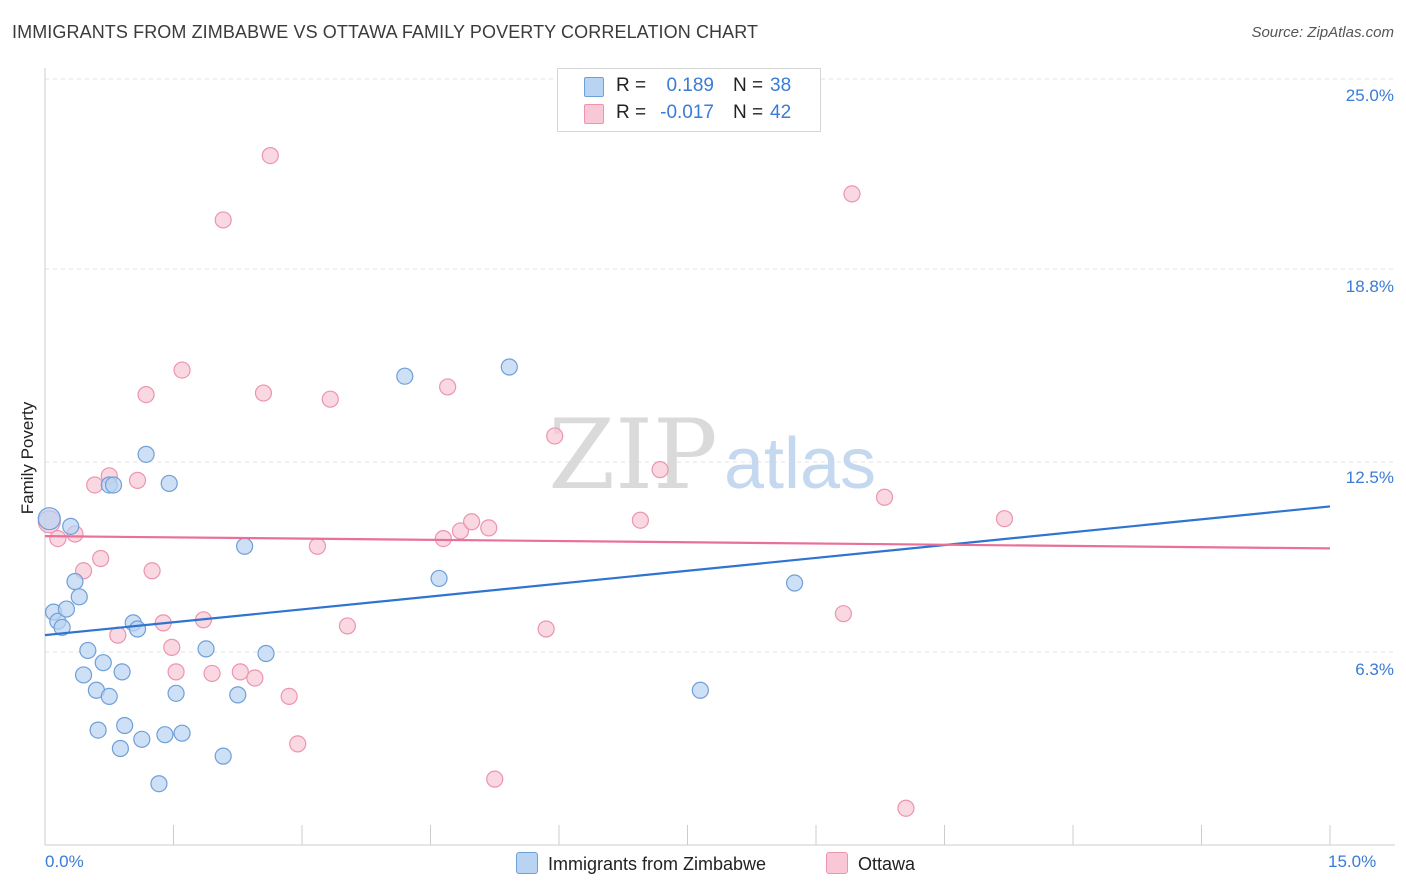 The width and height of the screenshot is (1406, 892). I want to click on legend-row-zimbabwe: R = 0.189 N = 38, so click(689, 86).